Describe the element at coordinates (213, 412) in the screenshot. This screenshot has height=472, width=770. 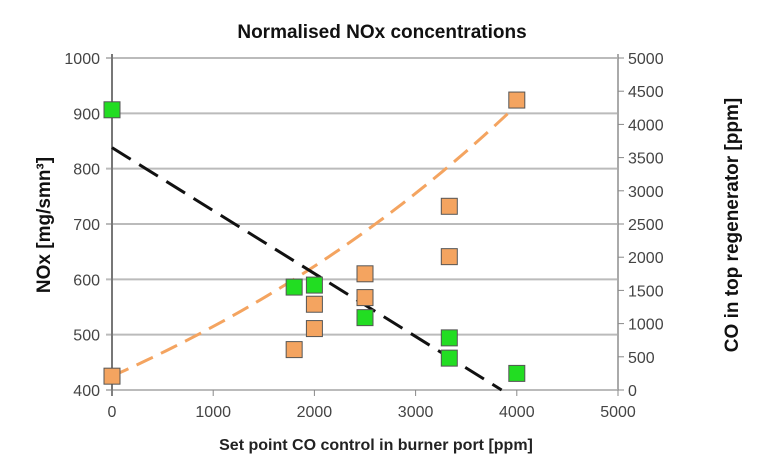
I see `x-tick-label: 1000` at that location.